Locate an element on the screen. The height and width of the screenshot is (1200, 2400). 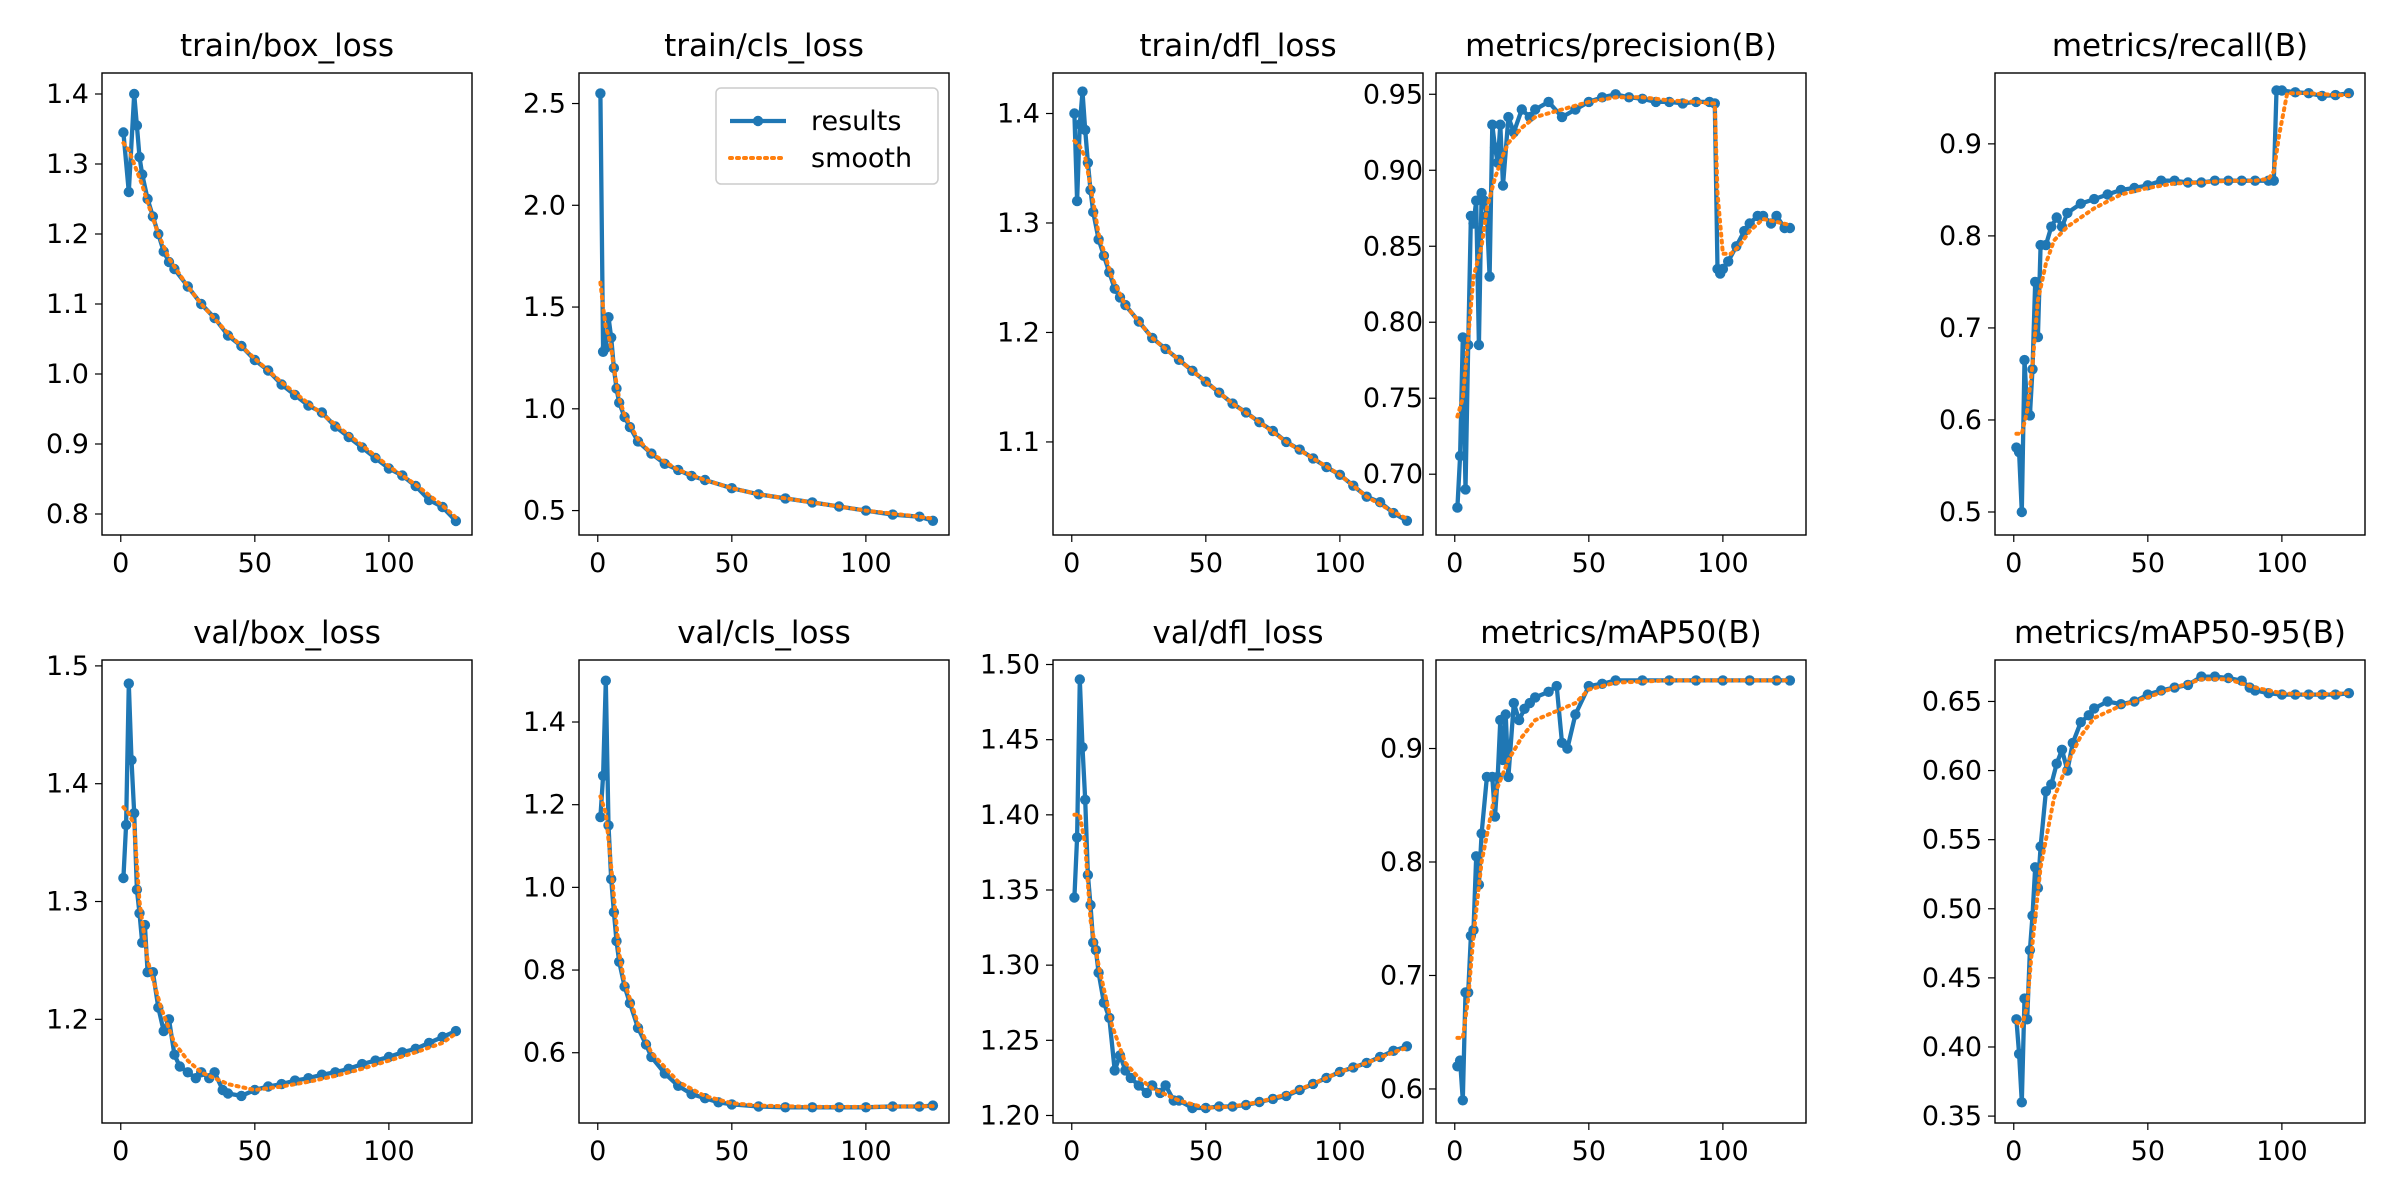
panel-8: metrics/mAP50(B) 0 50 100 0.6 0.7 0.8 0.9 is located at coordinates (1593, 891).